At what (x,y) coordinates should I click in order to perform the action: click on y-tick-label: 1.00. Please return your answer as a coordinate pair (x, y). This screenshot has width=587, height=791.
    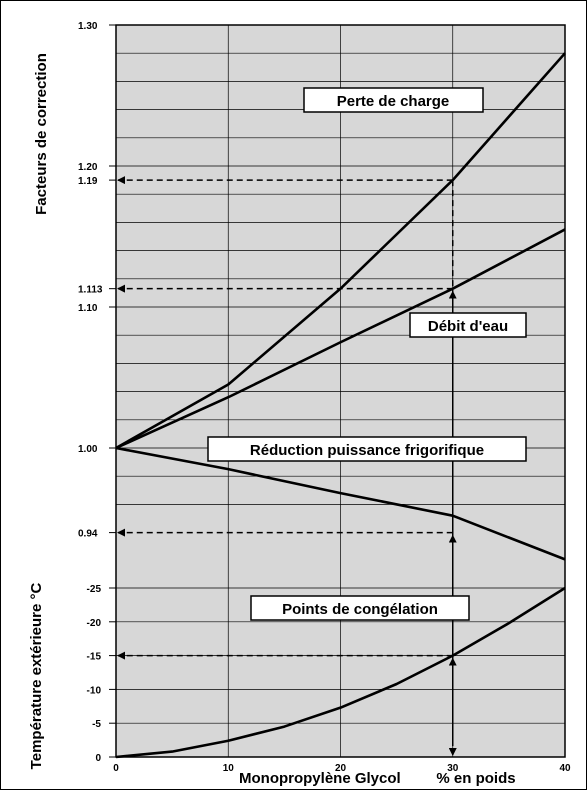
    Looking at the image, I should click on (88, 449).